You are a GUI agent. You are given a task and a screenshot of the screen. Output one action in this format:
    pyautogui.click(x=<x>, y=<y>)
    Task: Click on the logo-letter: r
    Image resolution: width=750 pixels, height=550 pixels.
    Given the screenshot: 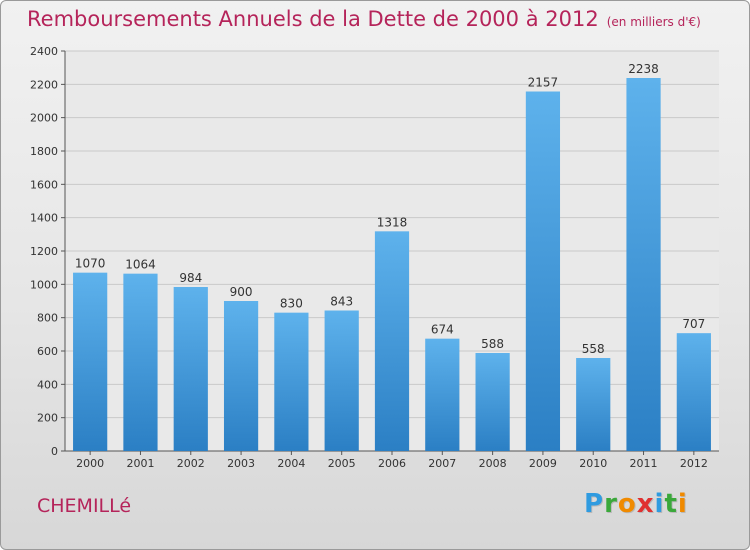 What is the action you would take?
    pyautogui.click(x=611, y=504)
    